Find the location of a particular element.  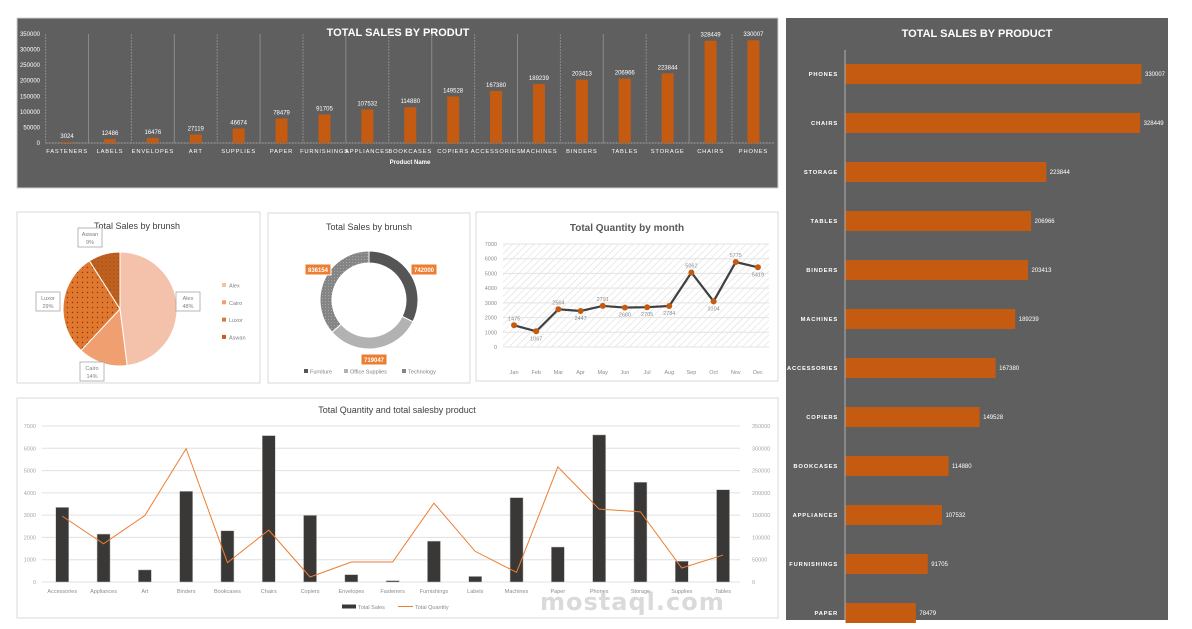

x-tick-label: Jan is located at coordinates (514, 373).